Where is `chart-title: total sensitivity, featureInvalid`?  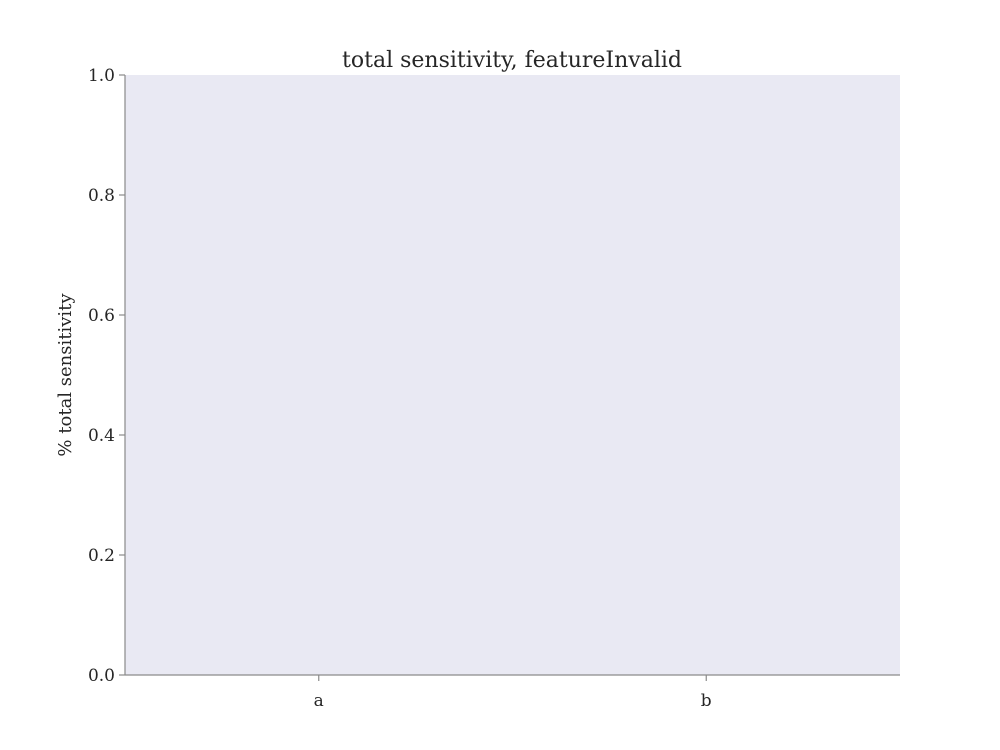 chart-title: total sensitivity, featureInvalid is located at coordinates (512, 60).